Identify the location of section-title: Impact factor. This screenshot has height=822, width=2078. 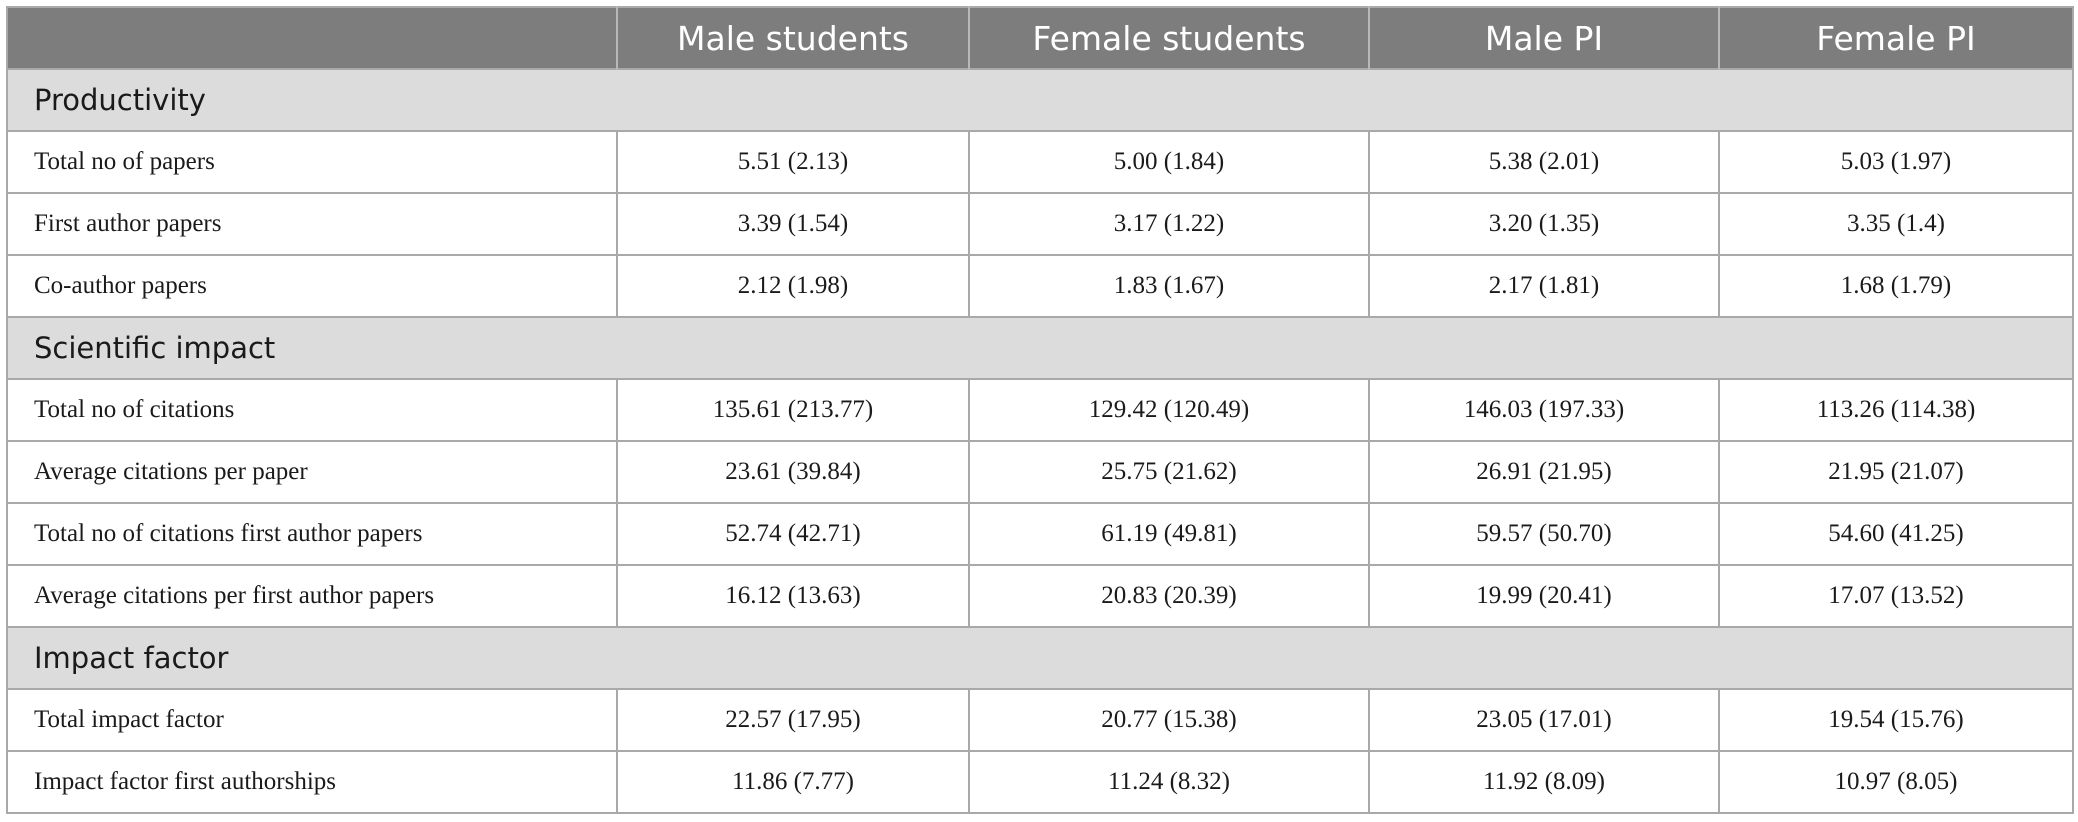
(1040, 658).